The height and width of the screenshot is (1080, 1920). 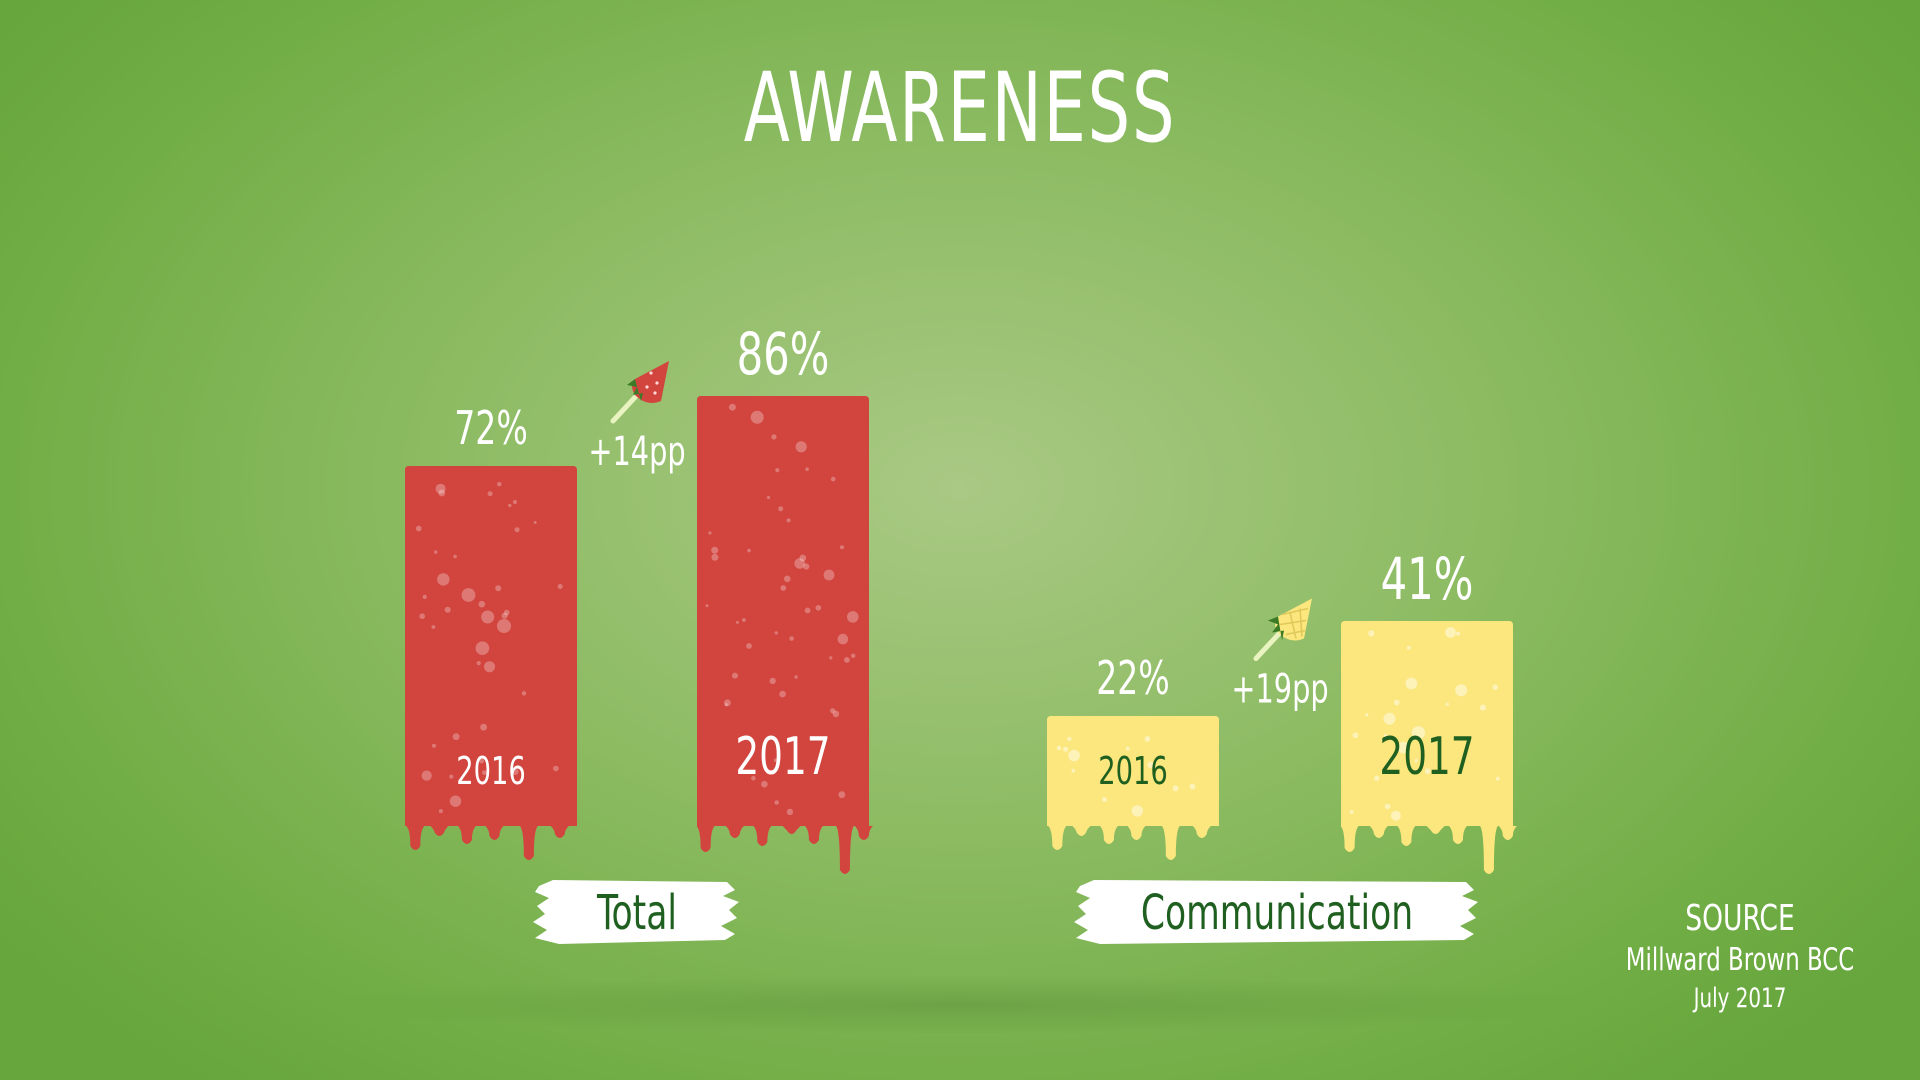 I want to click on value-label-communication-2016: 22%, so click(x=1133, y=678).